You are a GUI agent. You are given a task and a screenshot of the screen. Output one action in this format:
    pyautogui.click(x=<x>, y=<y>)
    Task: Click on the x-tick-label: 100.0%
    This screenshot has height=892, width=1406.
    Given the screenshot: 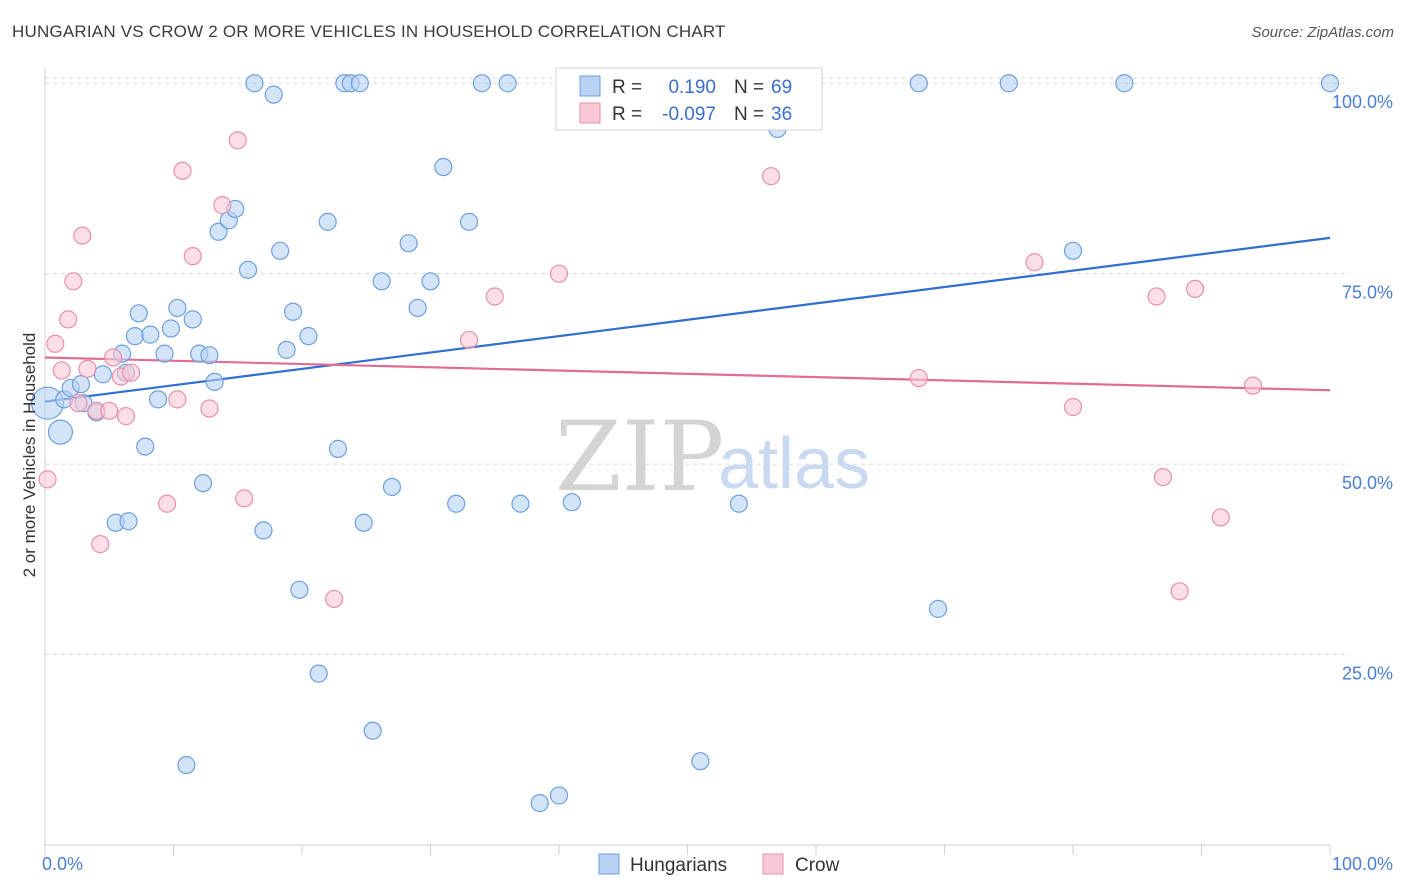 What is the action you would take?
    pyautogui.click(x=1362, y=864)
    